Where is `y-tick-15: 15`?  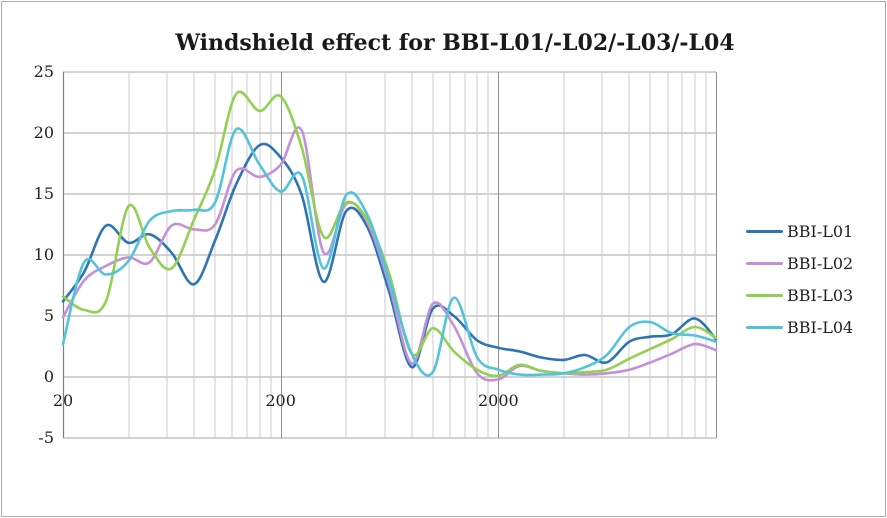 y-tick-15: 15 is located at coordinates (43, 193).